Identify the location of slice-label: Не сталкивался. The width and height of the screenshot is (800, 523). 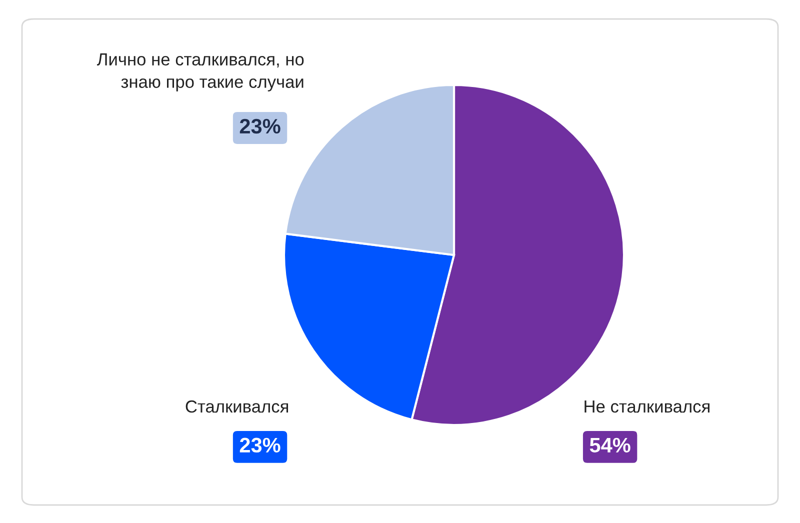
(647, 406).